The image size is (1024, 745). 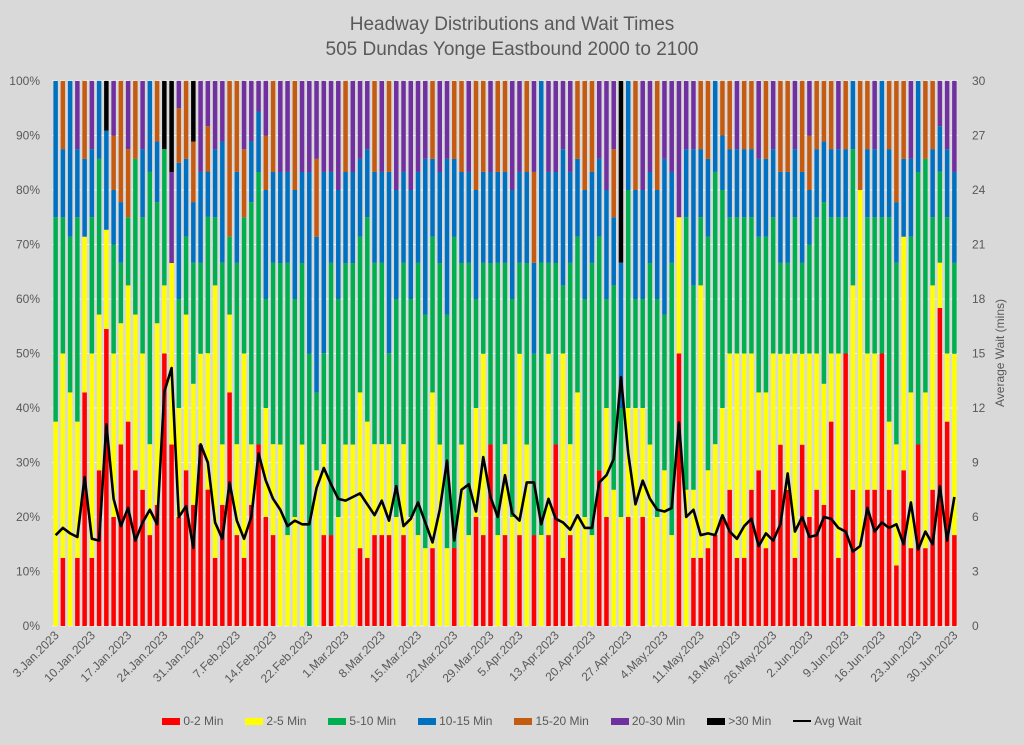 What do you see at coordinates (512, 49) in the screenshot?
I see `chart-title-line-2: 505 Dundas Yonge Eastbound 2000 to 2100` at bounding box center [512, 49].